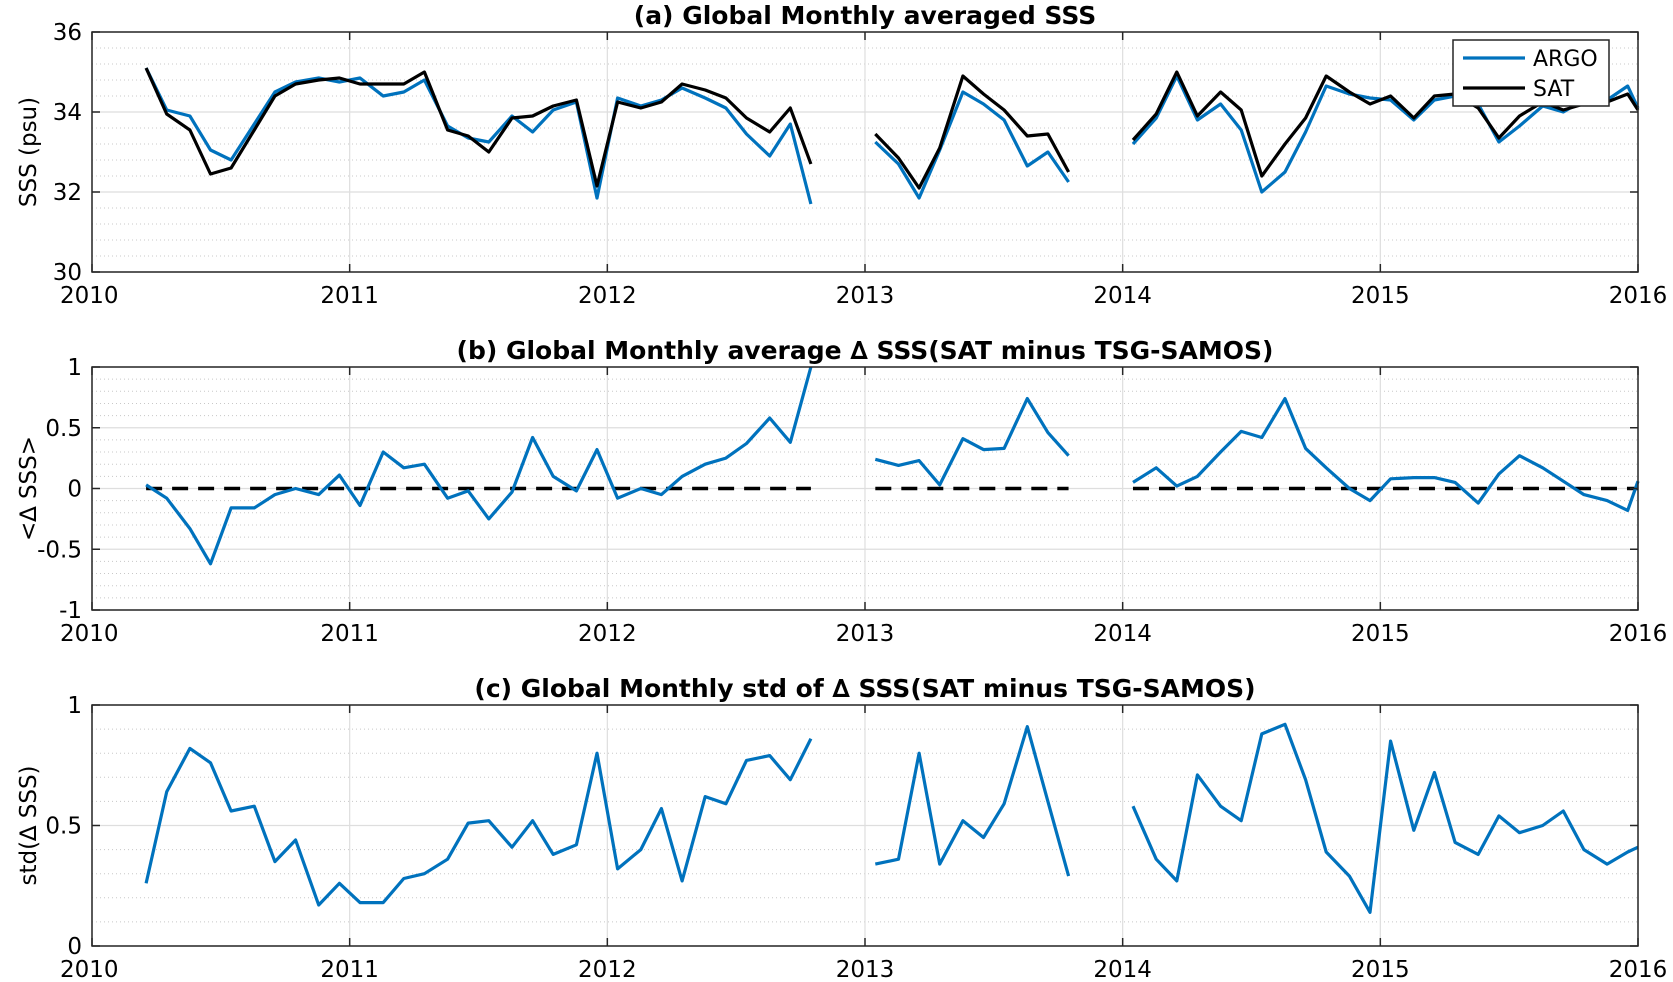 Image resolution: width=1673 pixels, height=982 pixels. What do you see at coordinates (29, 488) in the screenshot?
I see `y-axis-label: <∆ SSS>` at bounding box center [29, 488].